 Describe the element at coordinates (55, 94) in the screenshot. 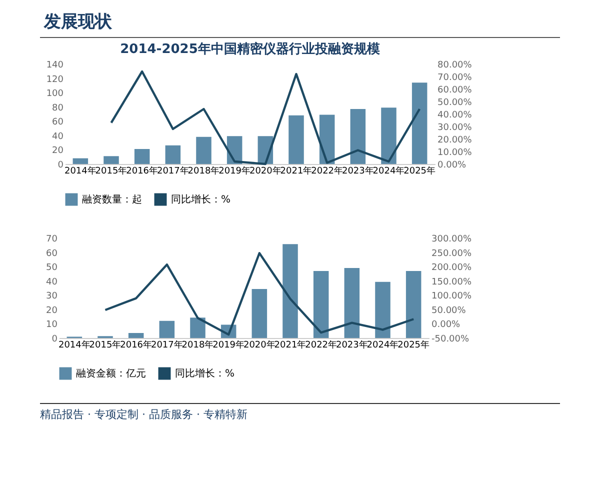

I see `y-tick-label: 100` at that location.